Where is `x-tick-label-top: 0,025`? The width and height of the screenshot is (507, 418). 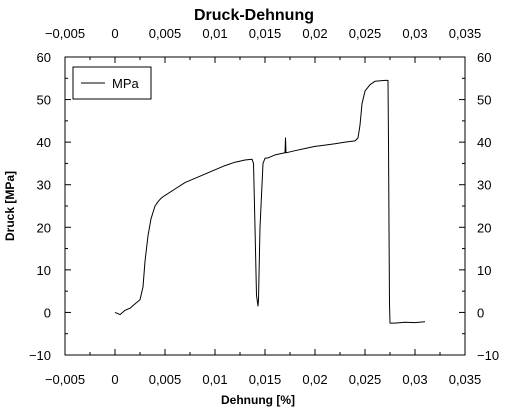
x-tick-label-top: 0,025 is located at coordinates (365, 33).